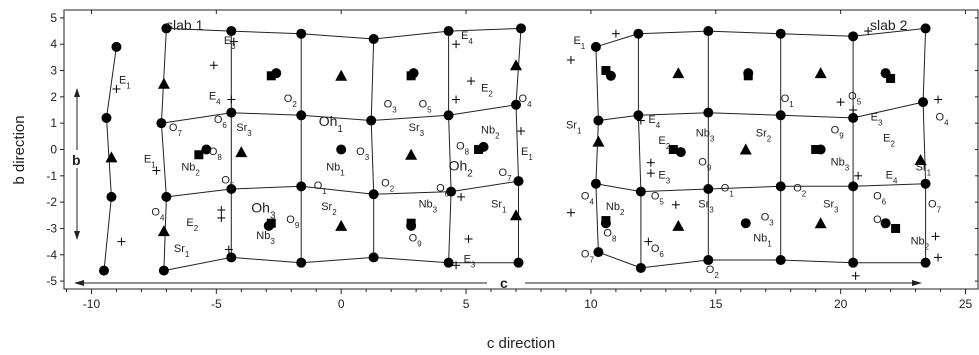 The image size is (979, 355). Describe the element at coordinates (293, 222) in the screenshot. I see `site-label: O9` at that location.